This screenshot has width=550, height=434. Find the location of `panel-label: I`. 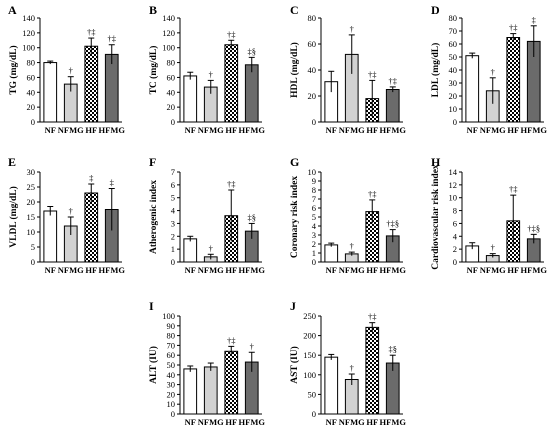

panel-label: I is located at coordinates (151, 306).